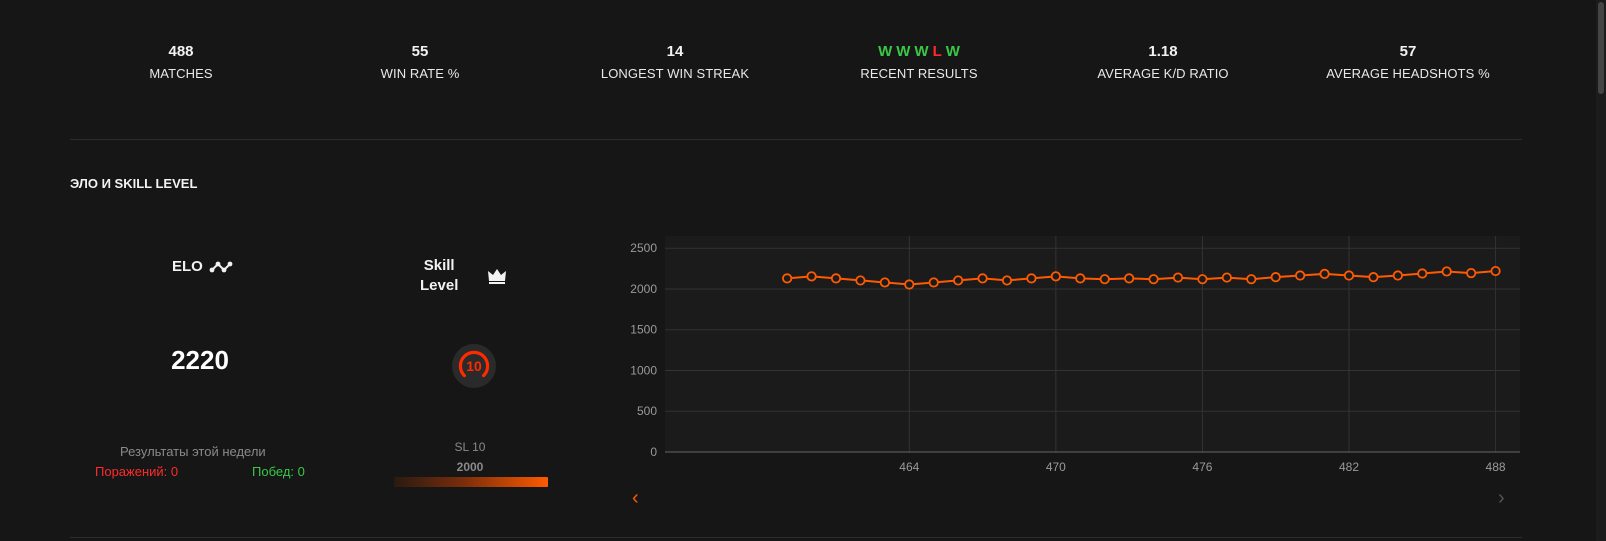 This screenshot has height=541, width=1606. Describe the element at coordinates (200, 360) in the screenshot. I see `elo-value: 2220` at that location.